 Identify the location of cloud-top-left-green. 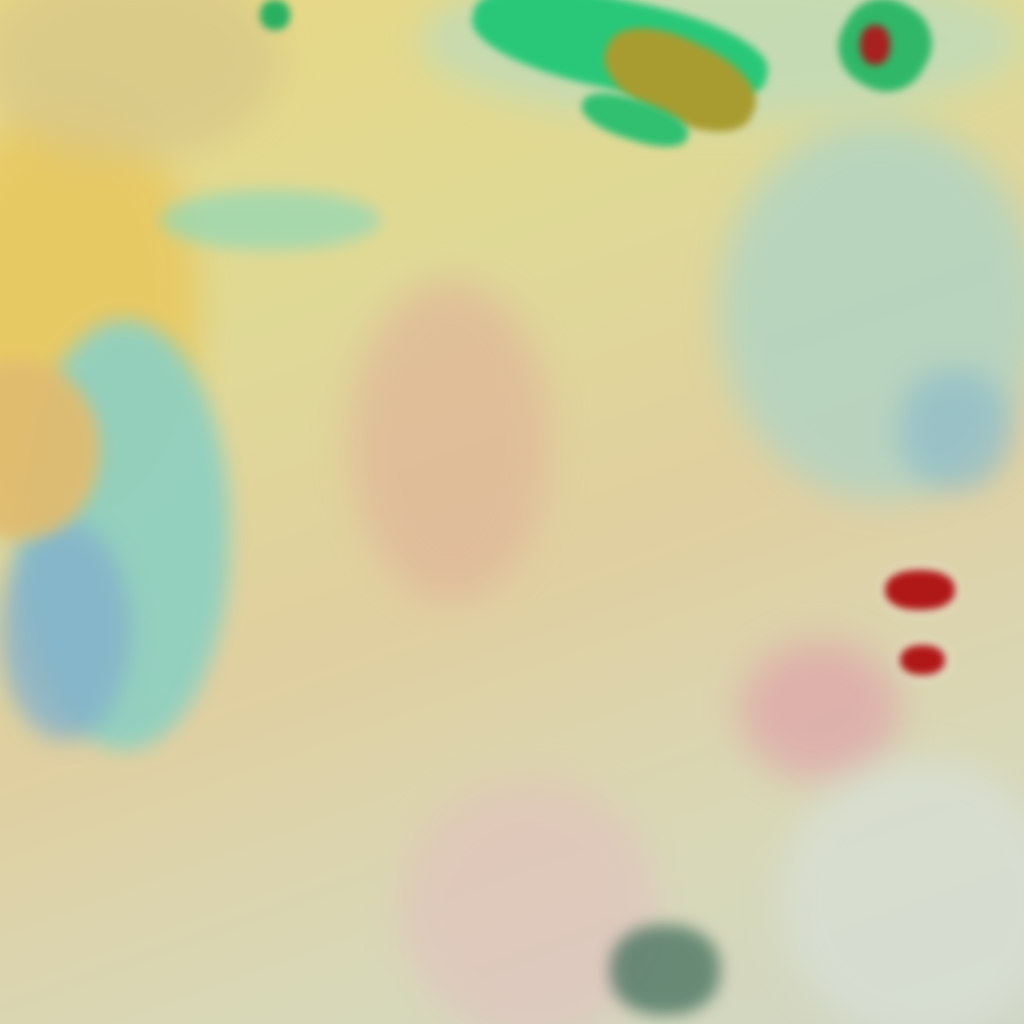
(275, 15).